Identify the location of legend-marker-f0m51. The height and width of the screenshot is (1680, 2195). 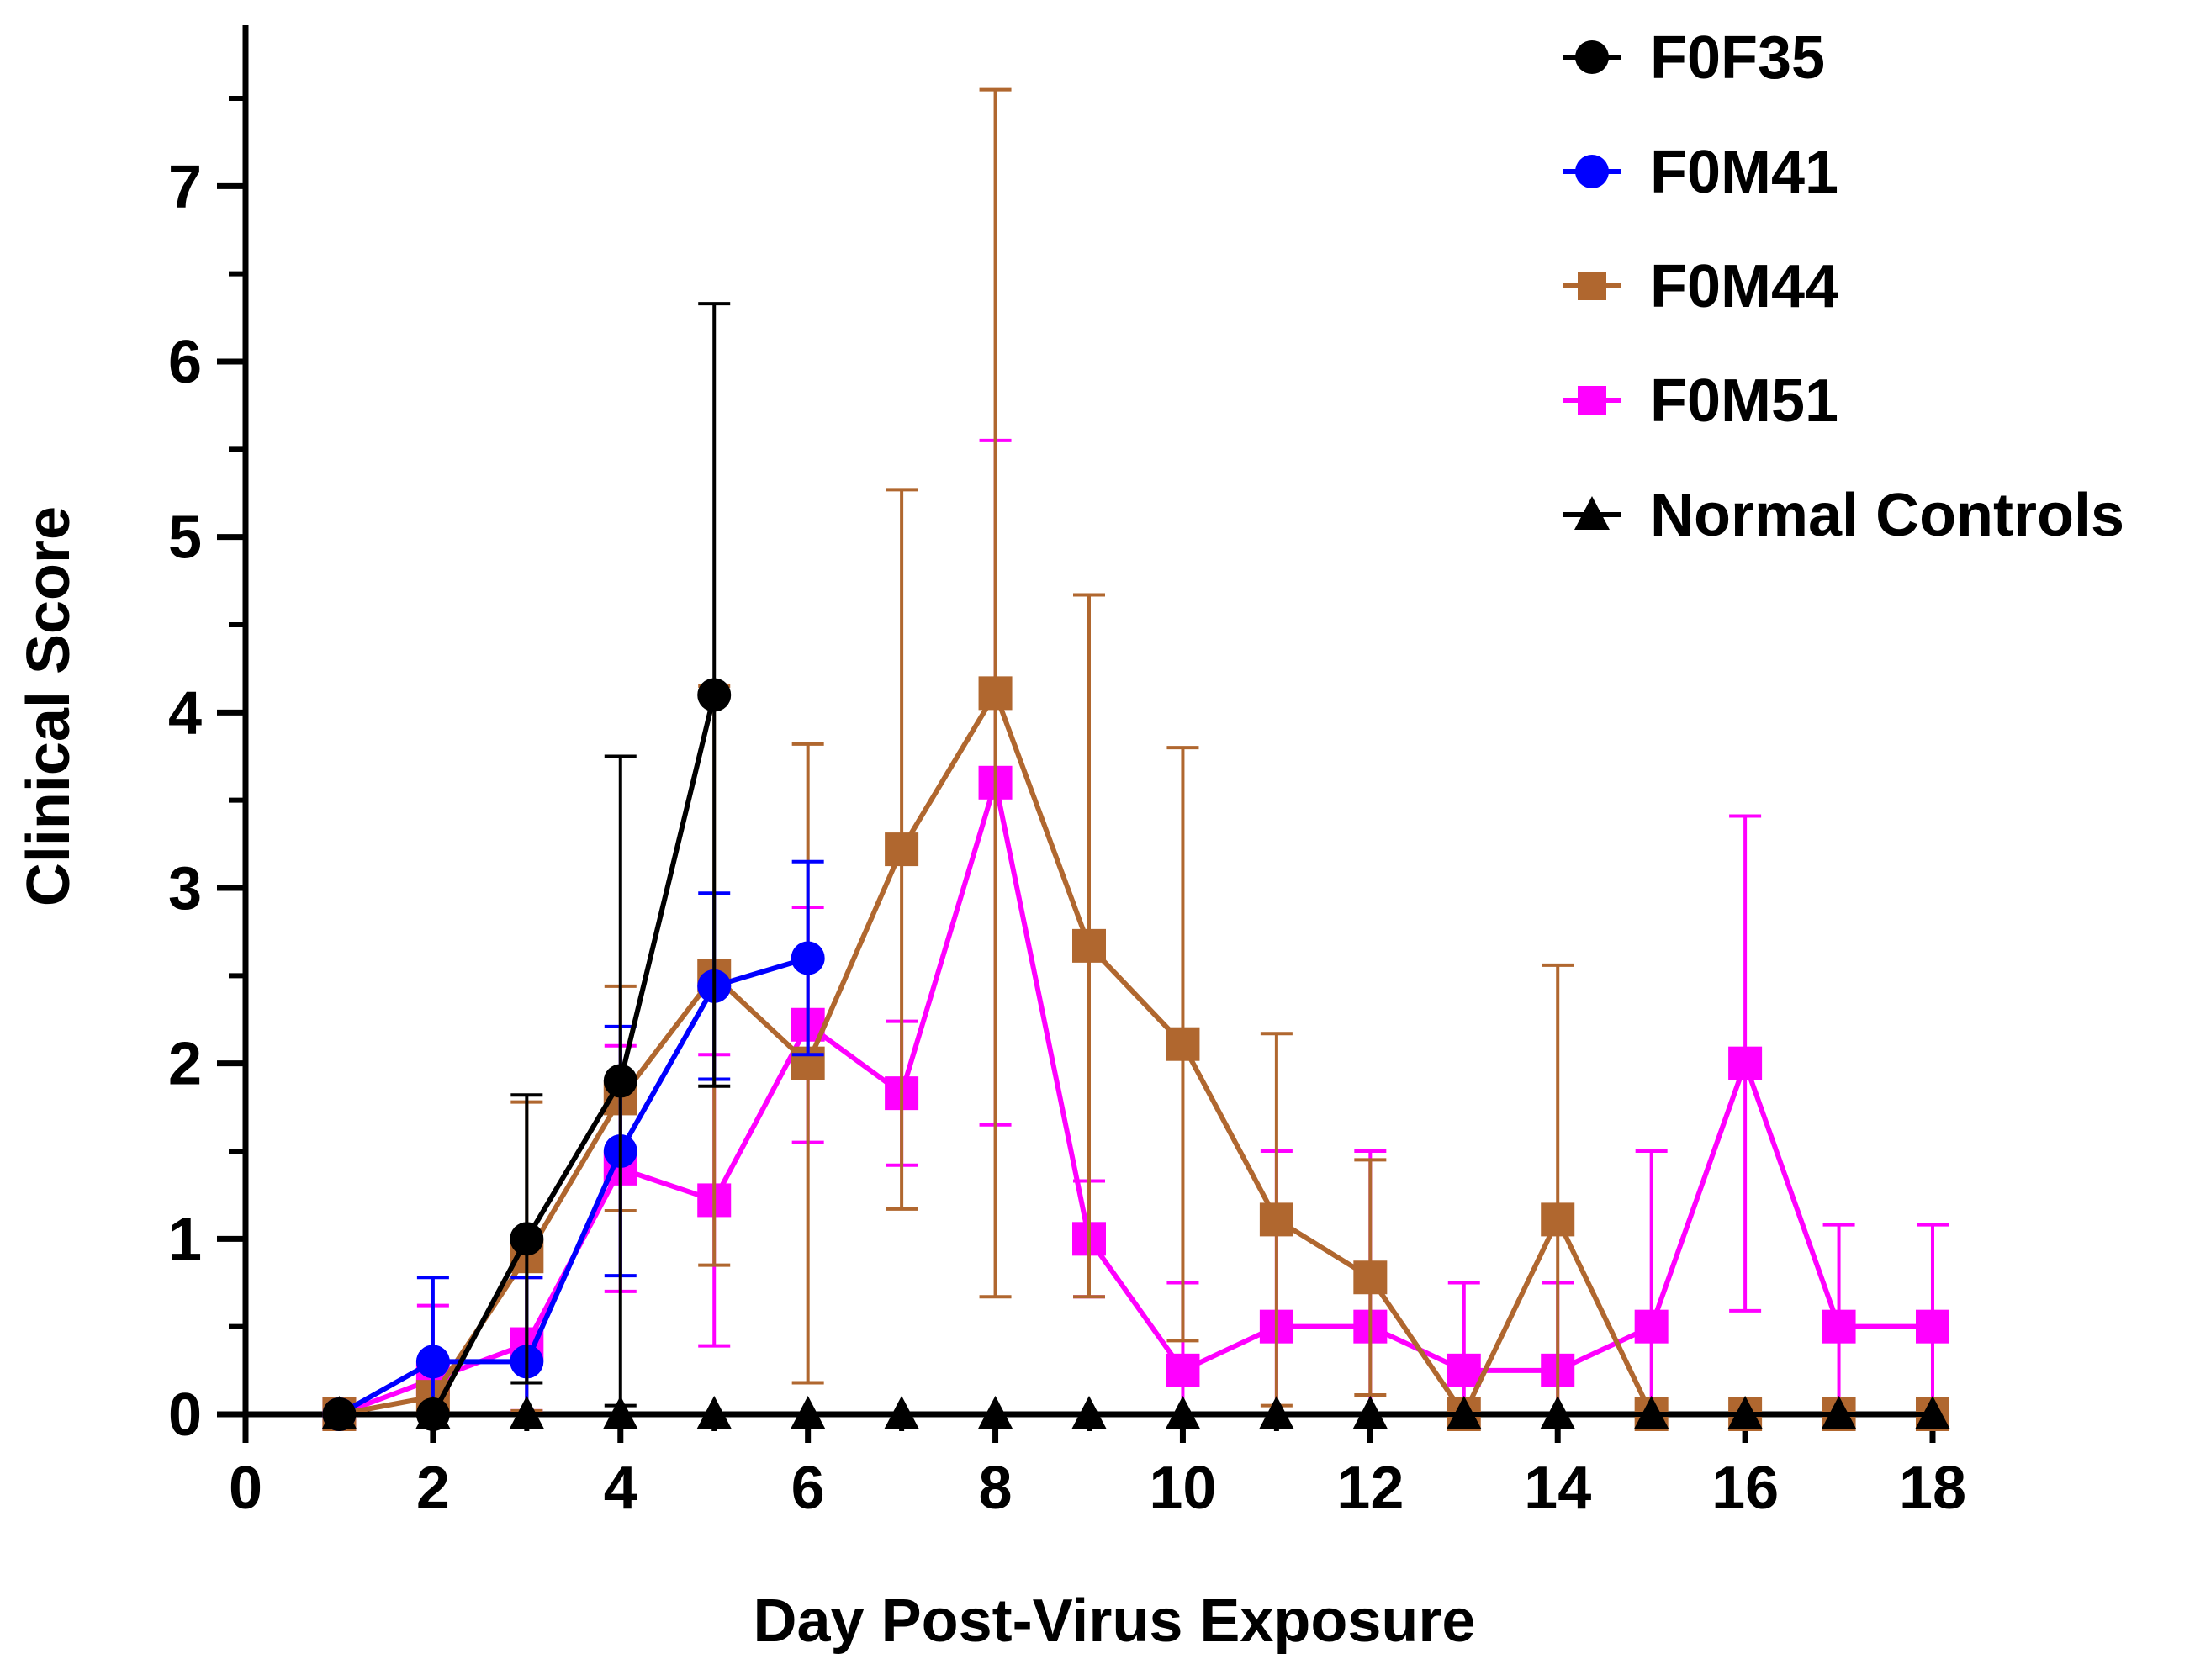
(1592, 400).